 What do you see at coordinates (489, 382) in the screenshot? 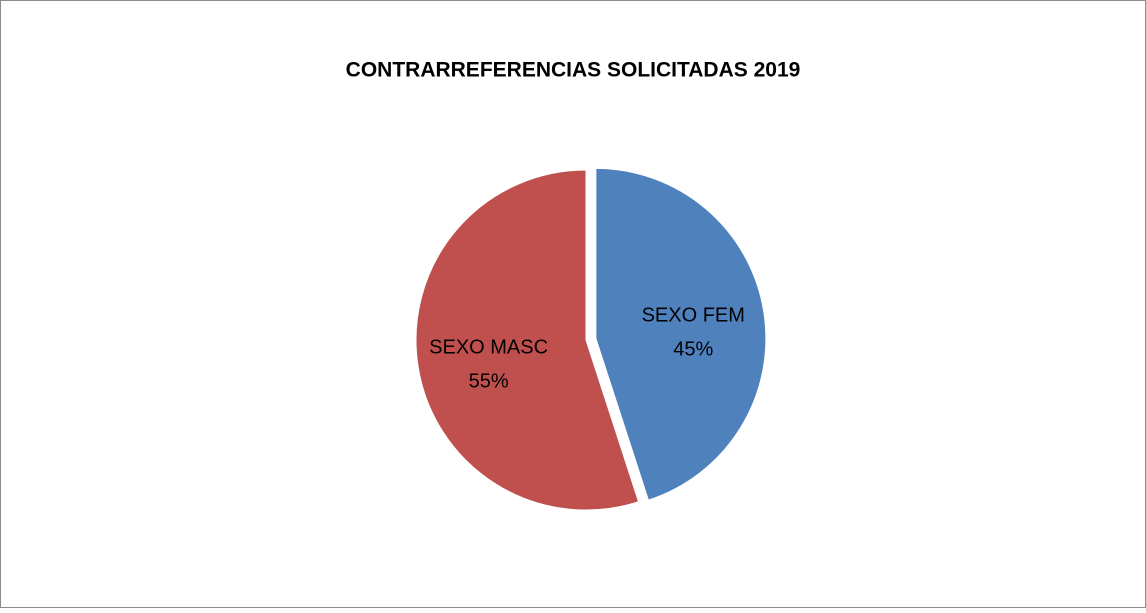
I see `slice-value-label: 55%` at bounding box center [489, 382].